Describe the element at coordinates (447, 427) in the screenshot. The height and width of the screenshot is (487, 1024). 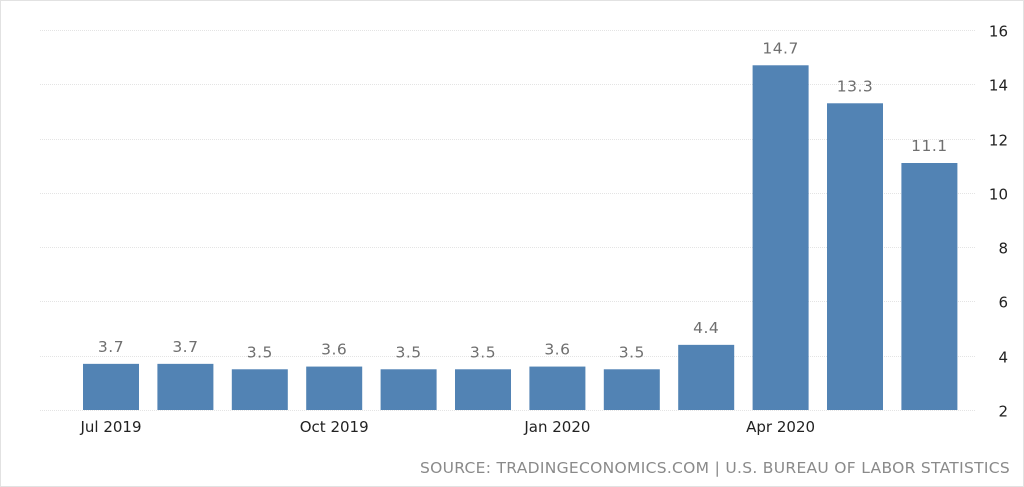
I see `x-axis-ticks: Jul 2019 Oct 2019 Jan 2020 Apr 2020` at that location.